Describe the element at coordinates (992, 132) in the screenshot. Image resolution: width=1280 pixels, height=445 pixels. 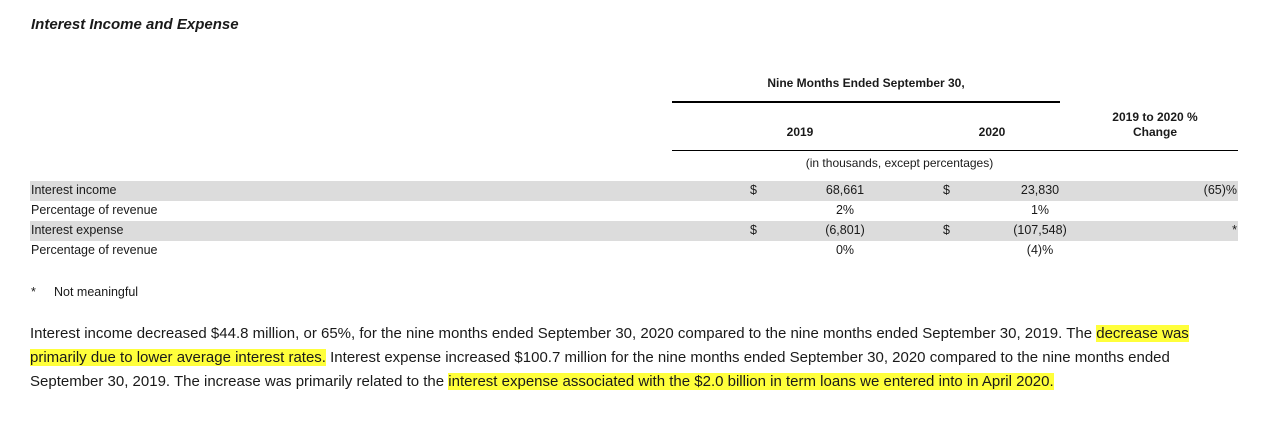
I see `column-header-2020: 2020` at that location.